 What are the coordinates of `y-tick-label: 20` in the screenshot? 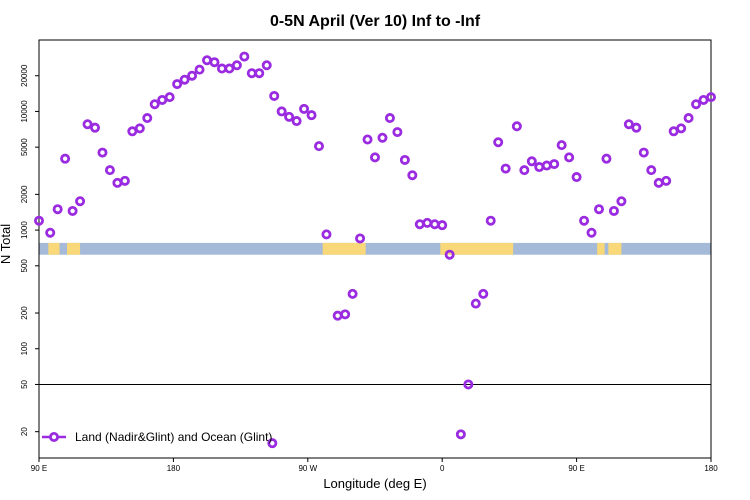 It's located at (24, 431).